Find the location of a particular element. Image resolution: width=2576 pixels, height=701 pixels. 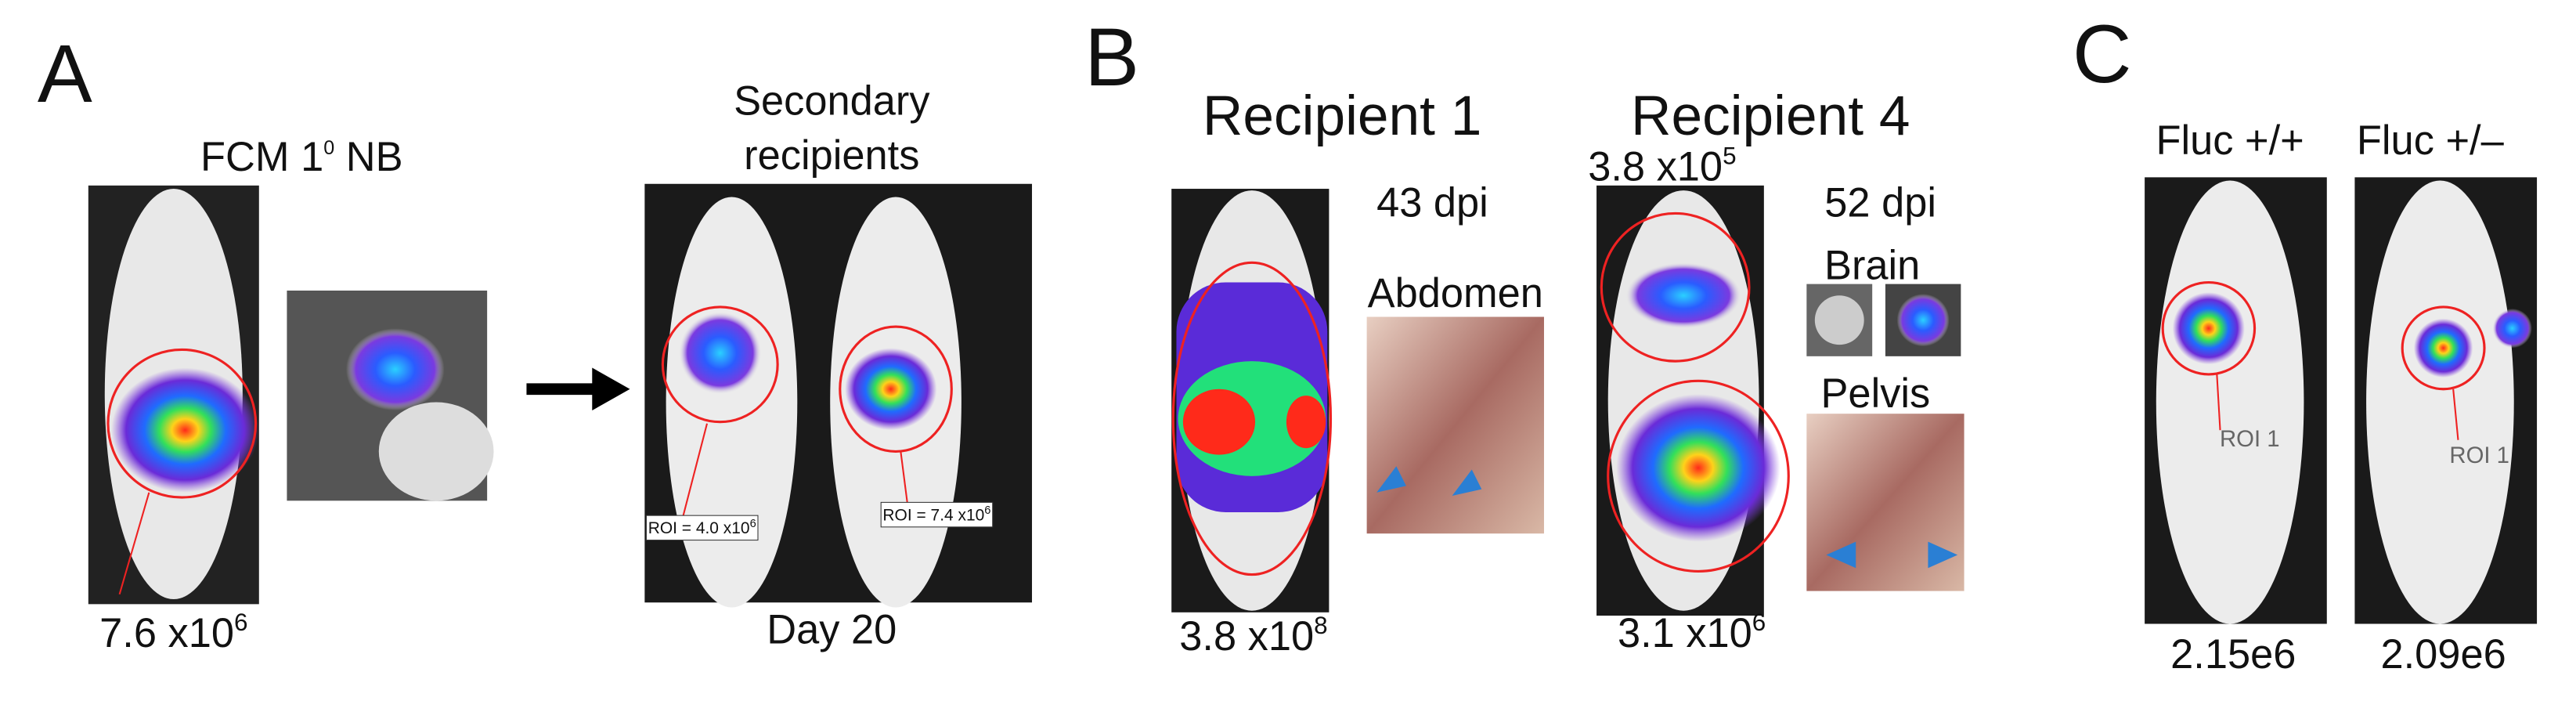

value-text: 3.1 x10 is located at coordinates (1685, 633).